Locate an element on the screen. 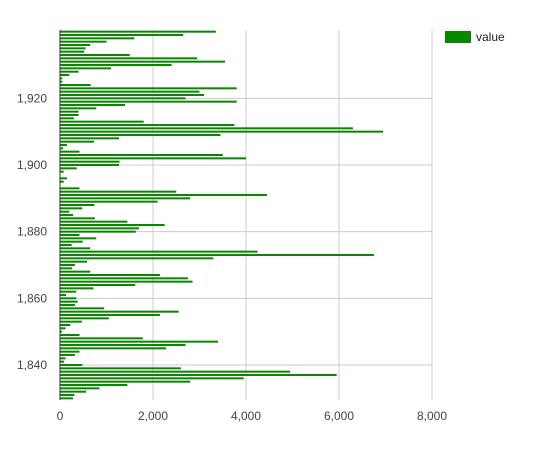 Image resolution: width=533 pixels, height=459 pixels. y-tick-label: 1,900 is located at coordinates (32, 165).